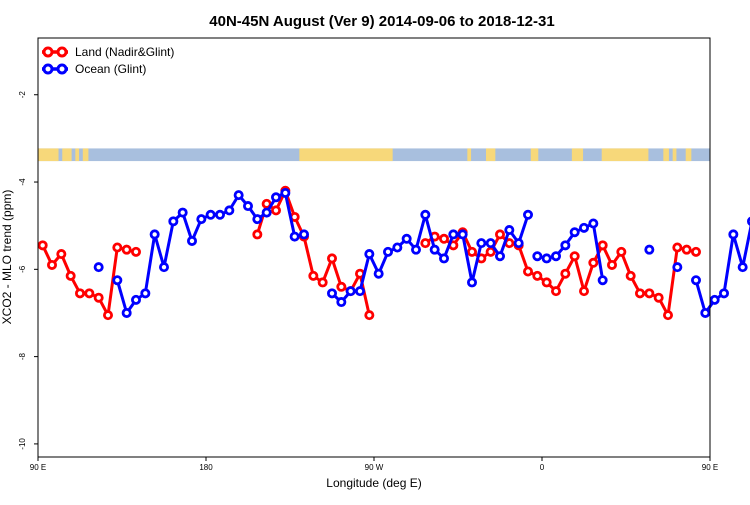  I want to click on legend-land-marker, so click(62, 52).